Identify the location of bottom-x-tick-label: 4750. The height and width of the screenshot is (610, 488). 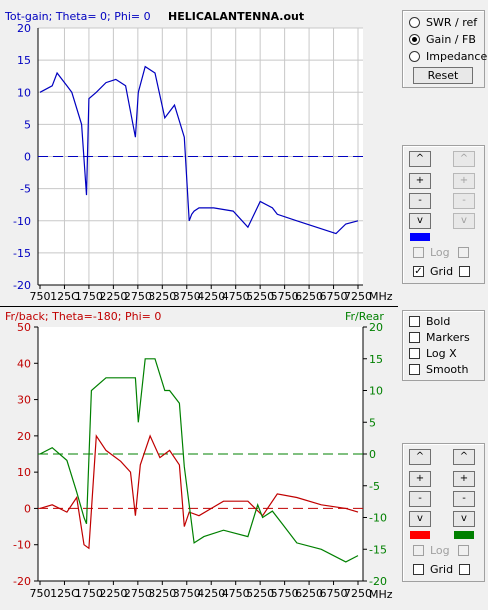
(236, 593).